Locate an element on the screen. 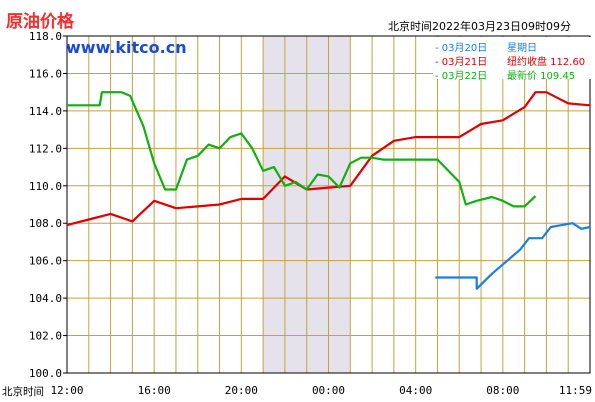 This screenshot has width=595, height=402. y-tick-label: 112.0 is located at coordinates (45, 148).